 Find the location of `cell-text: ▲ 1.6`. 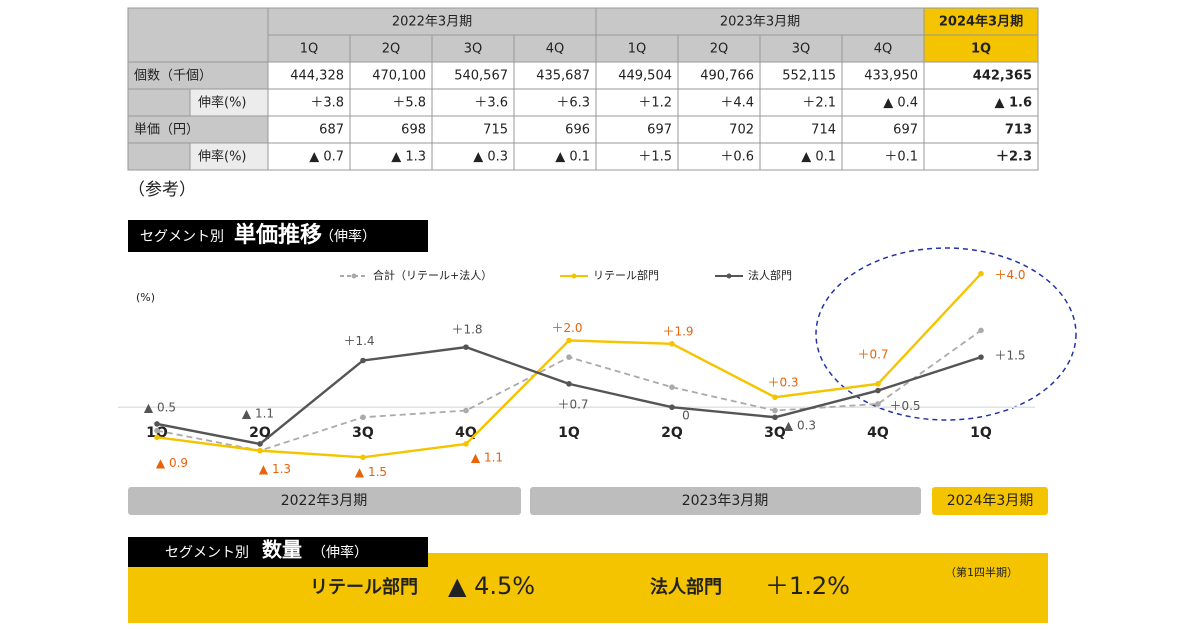

cell-text: ▲ 1.6 is located at coordinates (1013, 103).